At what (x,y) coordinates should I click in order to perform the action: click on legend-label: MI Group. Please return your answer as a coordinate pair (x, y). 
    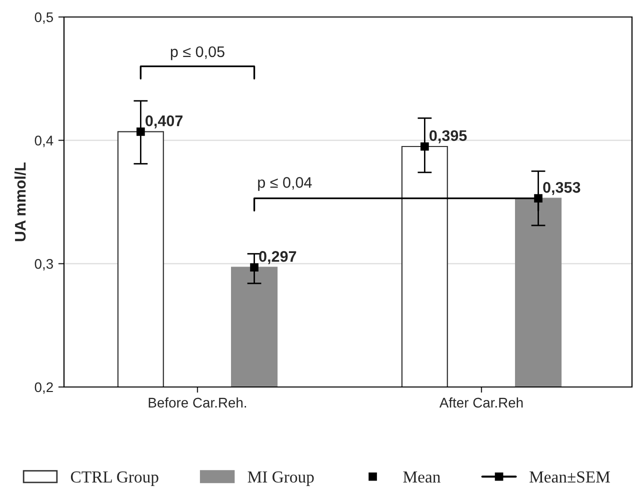
    Looking at the image, I should click on (281, 478).